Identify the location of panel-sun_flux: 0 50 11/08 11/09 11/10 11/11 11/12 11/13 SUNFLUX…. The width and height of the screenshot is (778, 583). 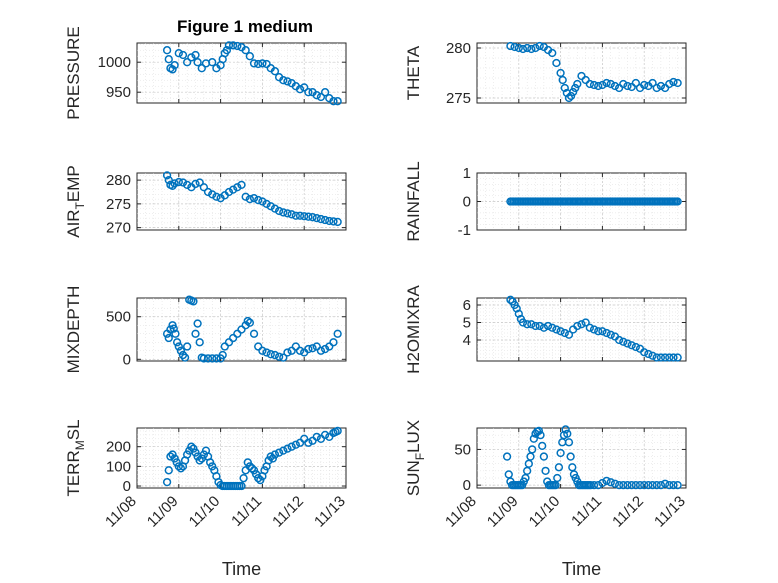
(546, 499).